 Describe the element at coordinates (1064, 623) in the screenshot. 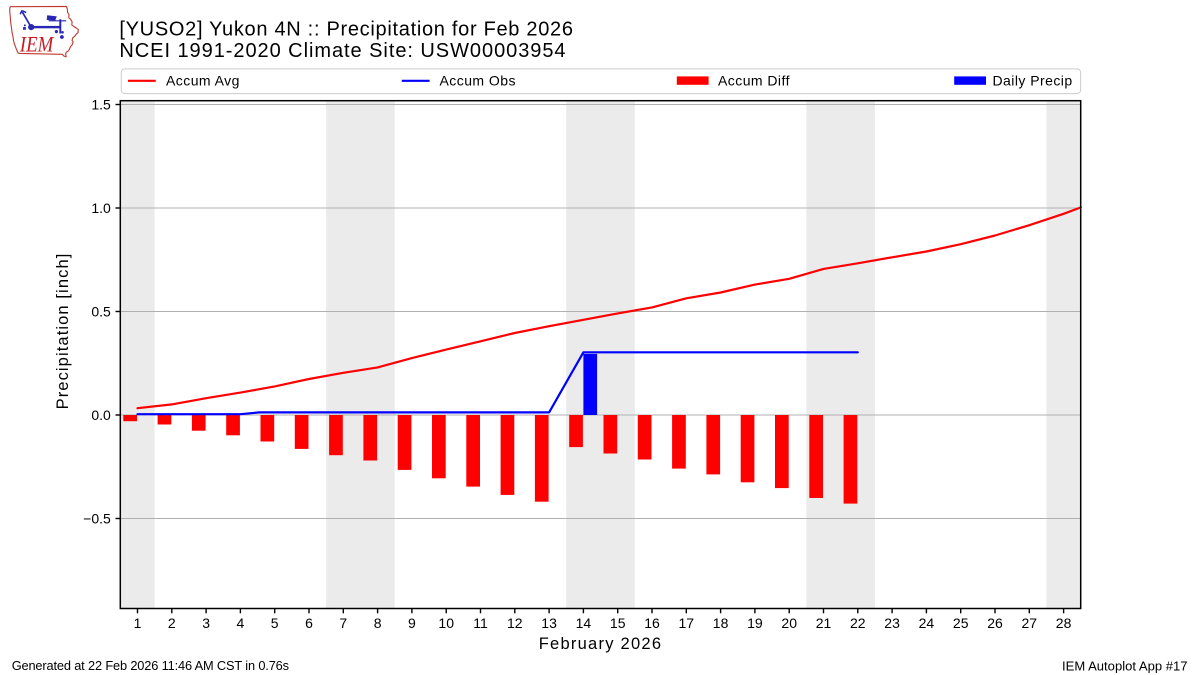

I see `svg-text: 28` at that location.